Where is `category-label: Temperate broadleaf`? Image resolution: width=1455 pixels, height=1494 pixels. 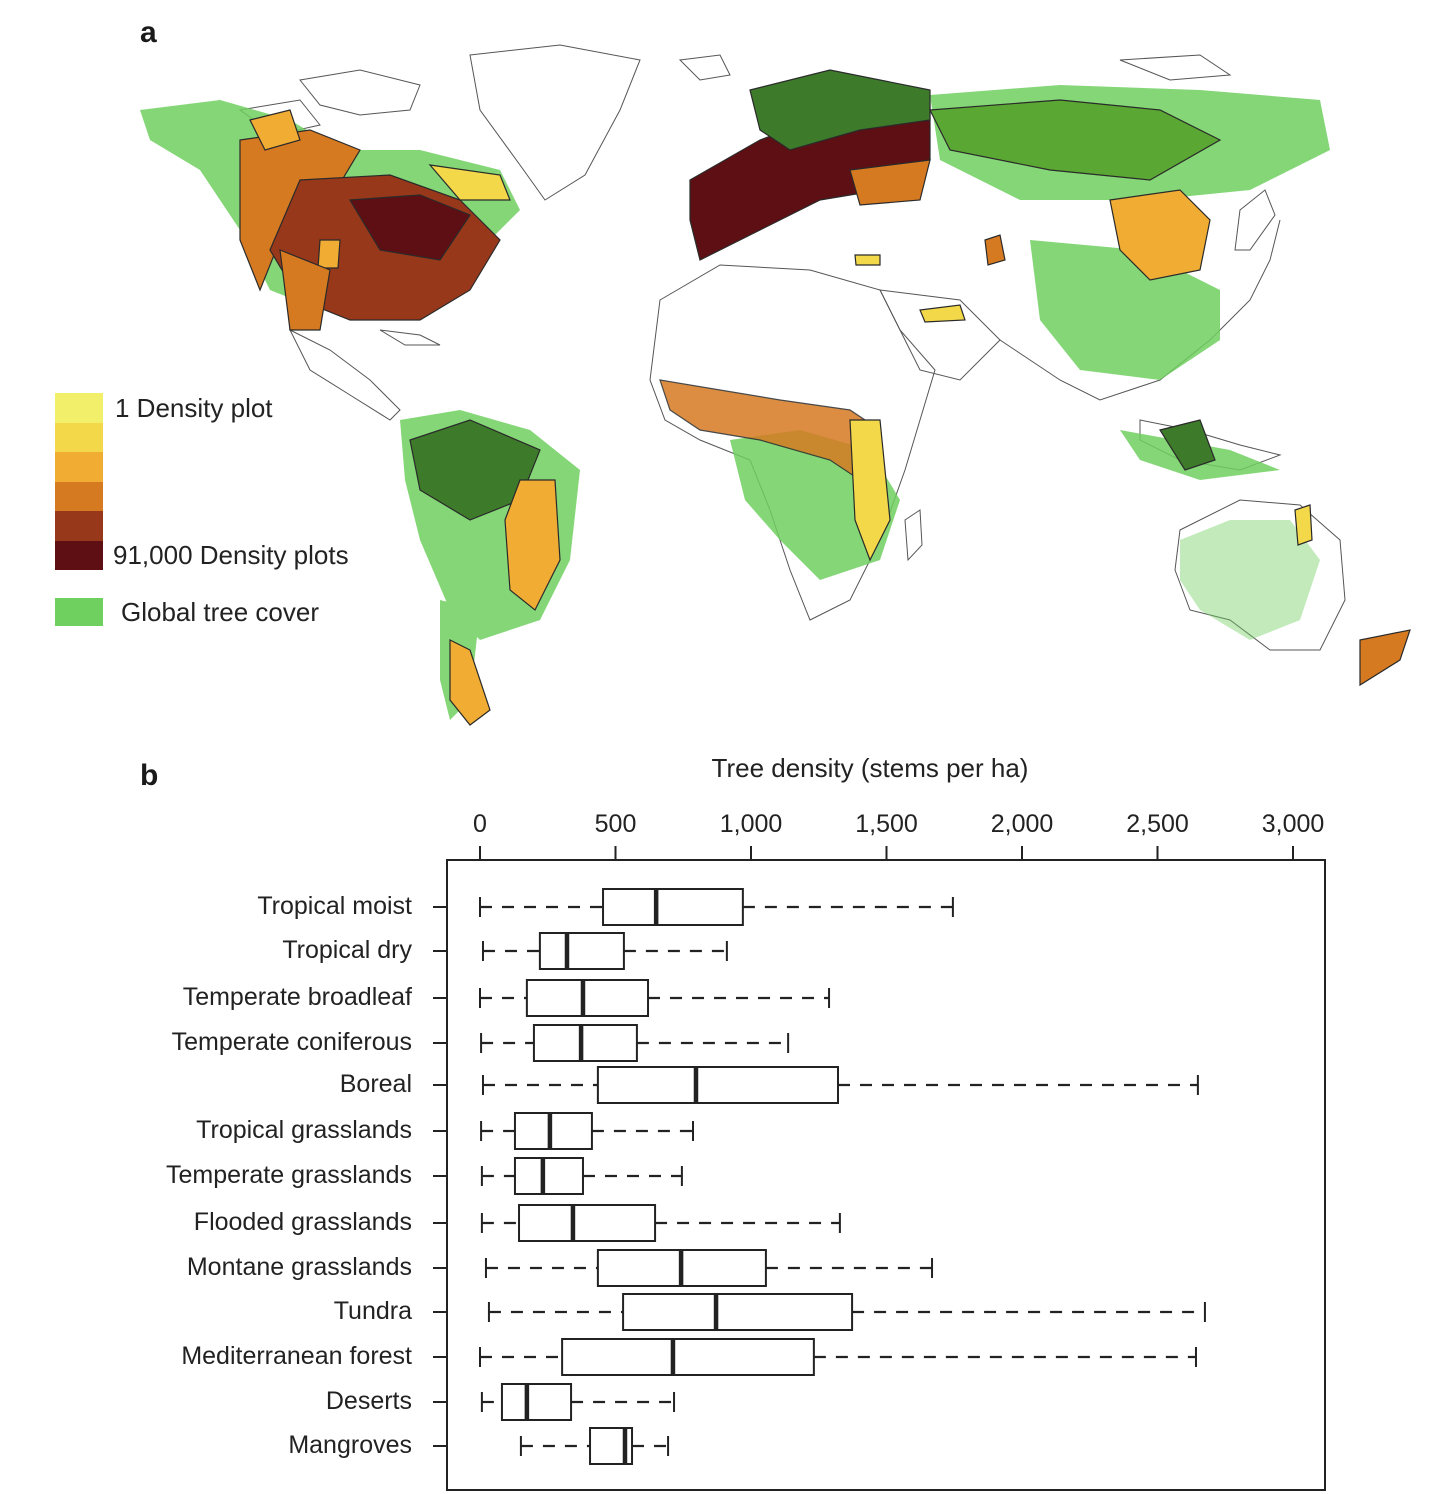
category-label: Temperate broadleaf is located at coordinates (297, 997).